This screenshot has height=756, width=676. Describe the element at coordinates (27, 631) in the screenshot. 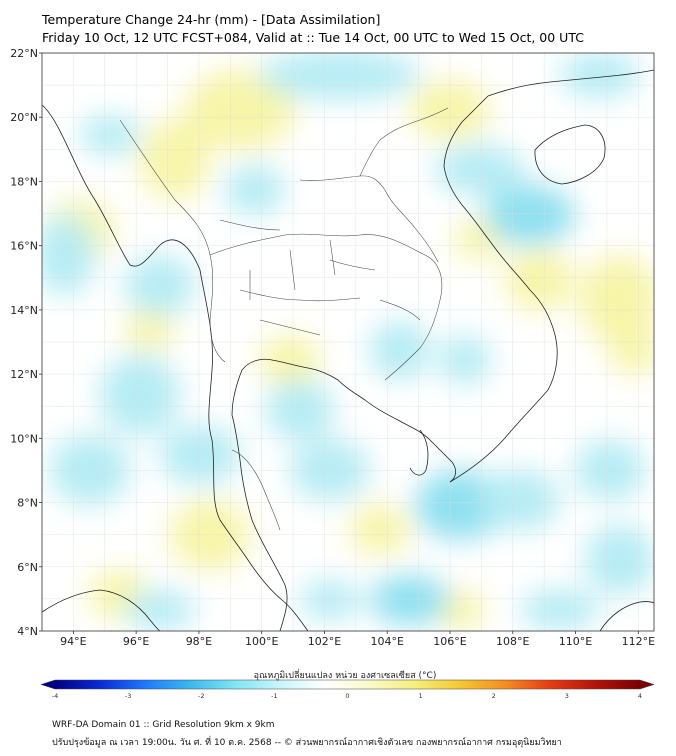

I see `lat-tick-label: 4°N` at that location.